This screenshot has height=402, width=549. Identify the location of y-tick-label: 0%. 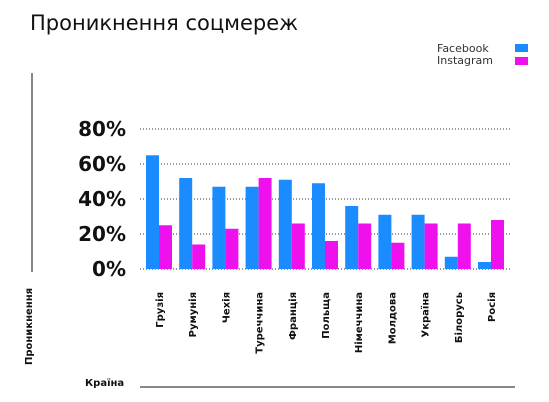
(109, 269).